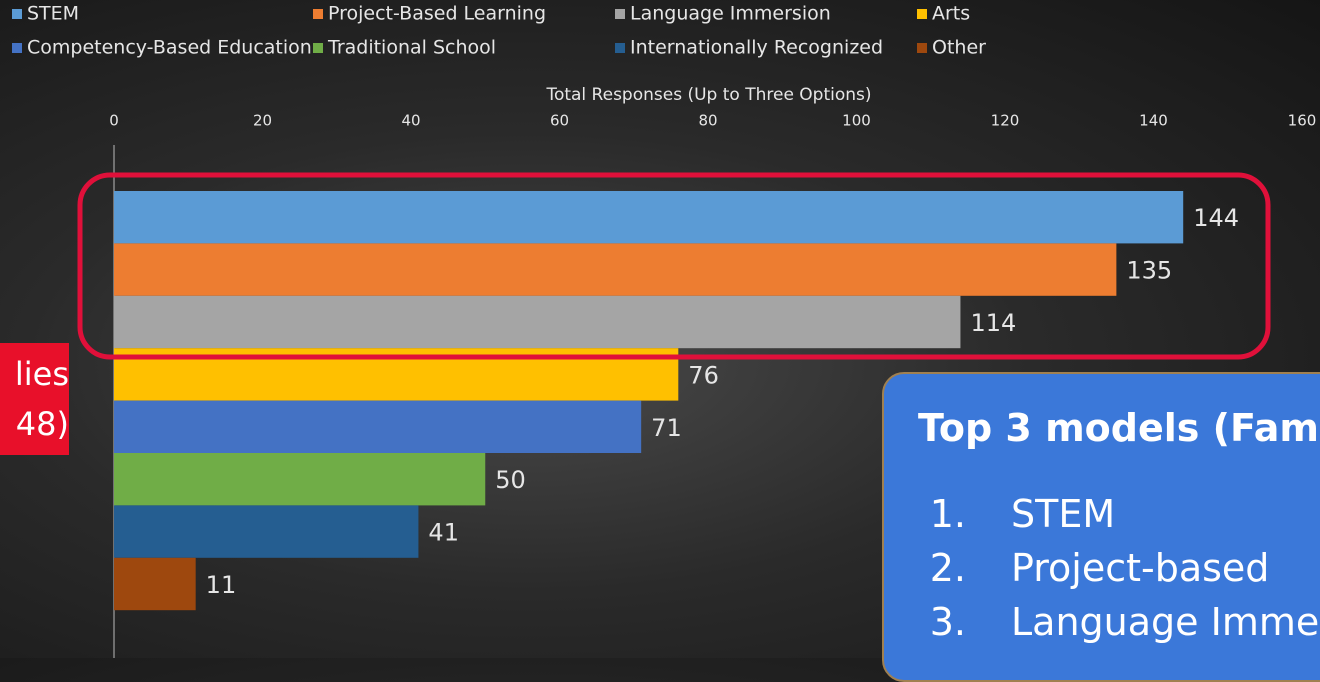  Describe the element at coordinates (114, 121) in the screenshot. I see `x-tick-label: 0` at that location.